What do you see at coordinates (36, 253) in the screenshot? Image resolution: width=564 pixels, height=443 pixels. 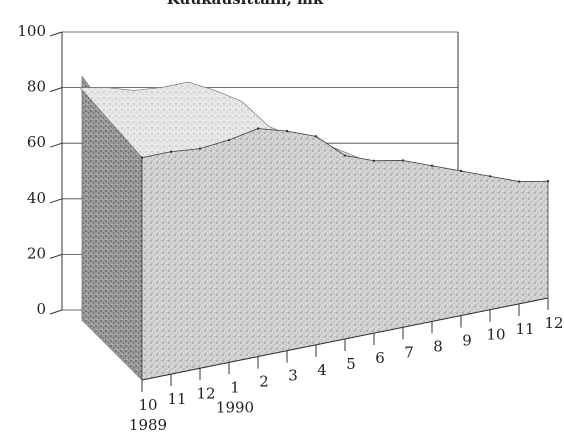 I see `y-tick-label: 20` at bounding box center [36, 253].